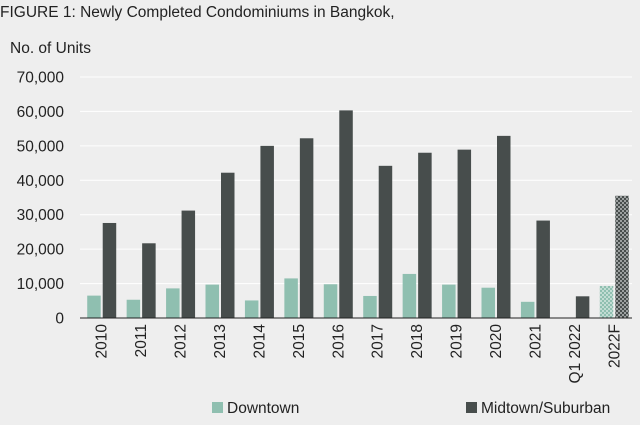  What do you see at coordinates (545, 408) in the screenshot?
I see `legend-label: Midtown/Suburban` at bounding box center [545, 408].